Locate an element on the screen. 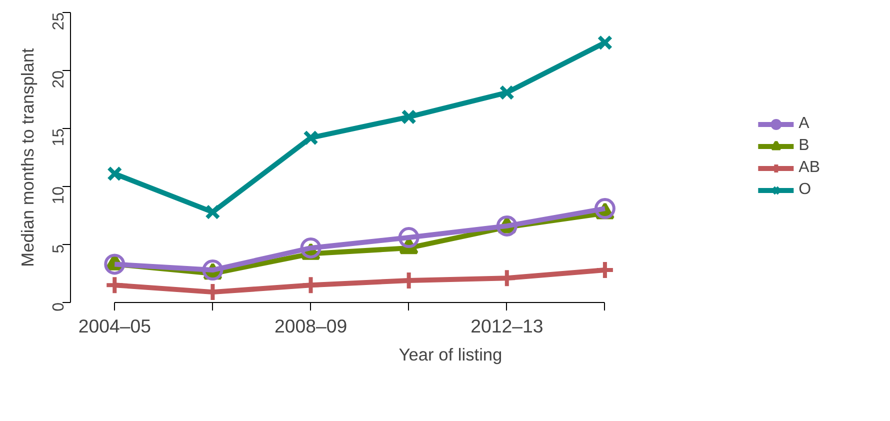 The height and width of the screenshot is (421, 890). y-axis-title: Median months to transplant is located at coordinates (28, 157).